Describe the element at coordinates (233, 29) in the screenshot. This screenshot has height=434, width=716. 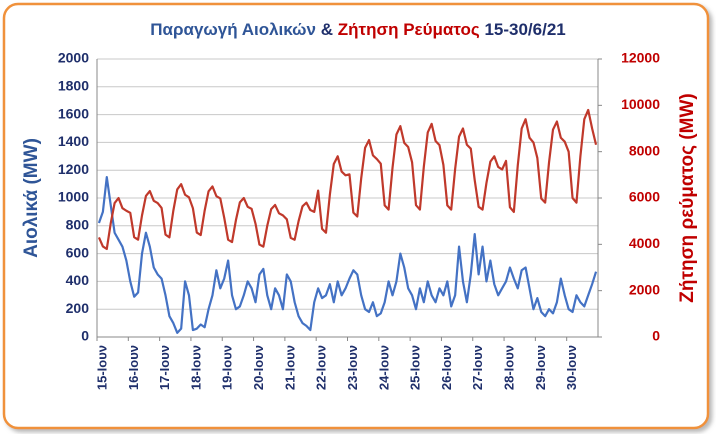
I see `title-part: Παραγωγή Αιολικών` at that location.